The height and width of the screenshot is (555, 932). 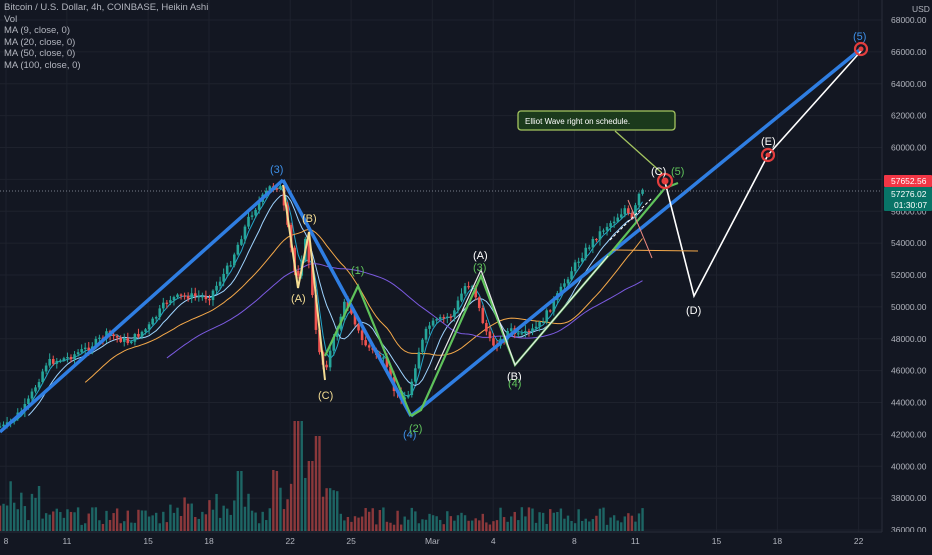 What do you see at coordinates (909, 181) in the screenshot?
I see `last-price-label: 57652.56` at bounding box center [909, 181].